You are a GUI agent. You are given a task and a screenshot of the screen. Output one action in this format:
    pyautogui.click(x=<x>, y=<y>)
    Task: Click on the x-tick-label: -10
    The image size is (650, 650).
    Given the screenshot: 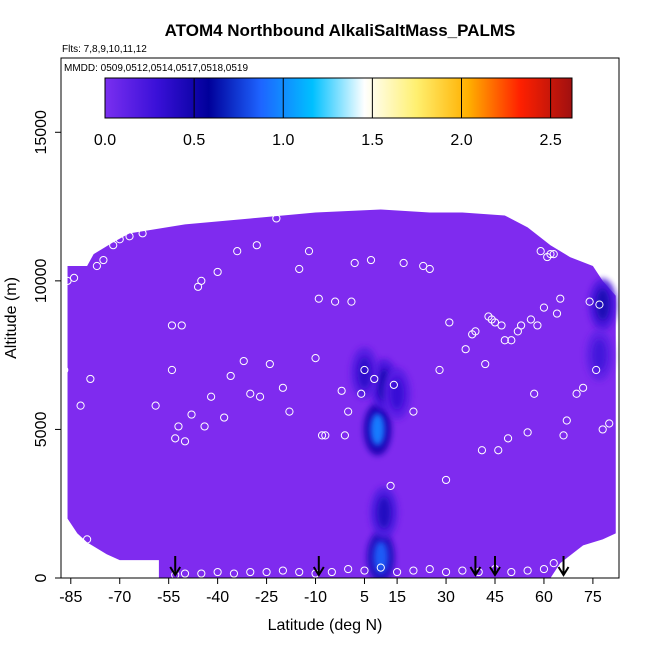 What is the action you would take?
    pyautogui.click(x=315, y=597)
    